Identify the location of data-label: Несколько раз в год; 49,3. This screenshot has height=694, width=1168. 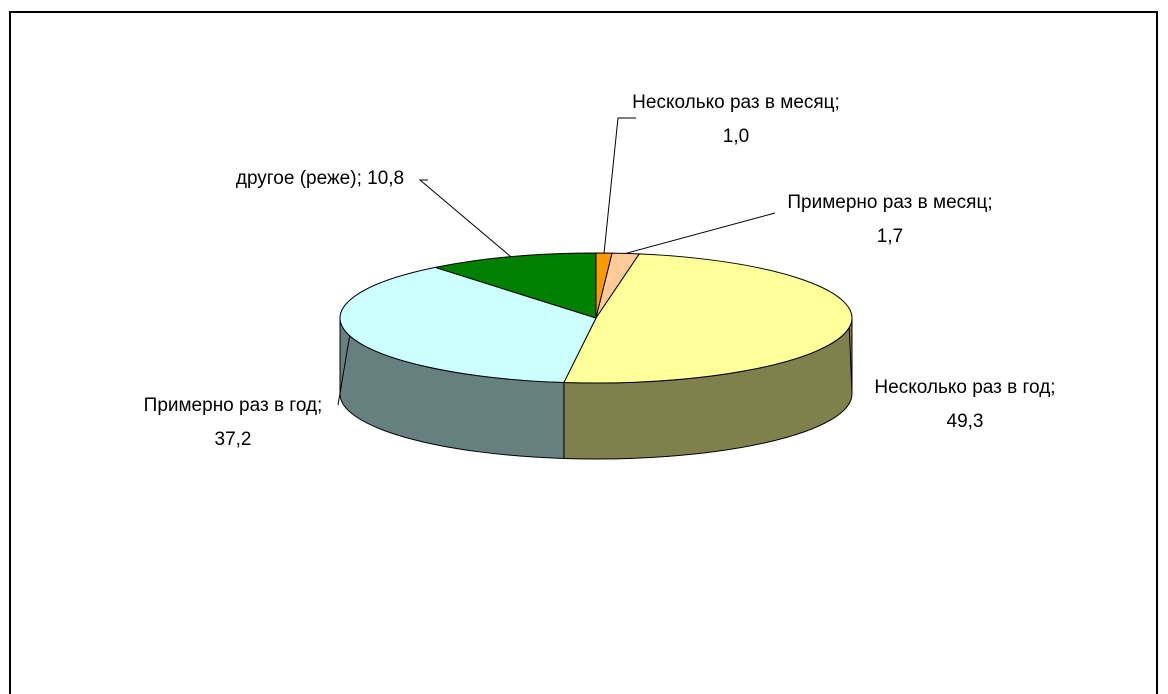
(965, 404).